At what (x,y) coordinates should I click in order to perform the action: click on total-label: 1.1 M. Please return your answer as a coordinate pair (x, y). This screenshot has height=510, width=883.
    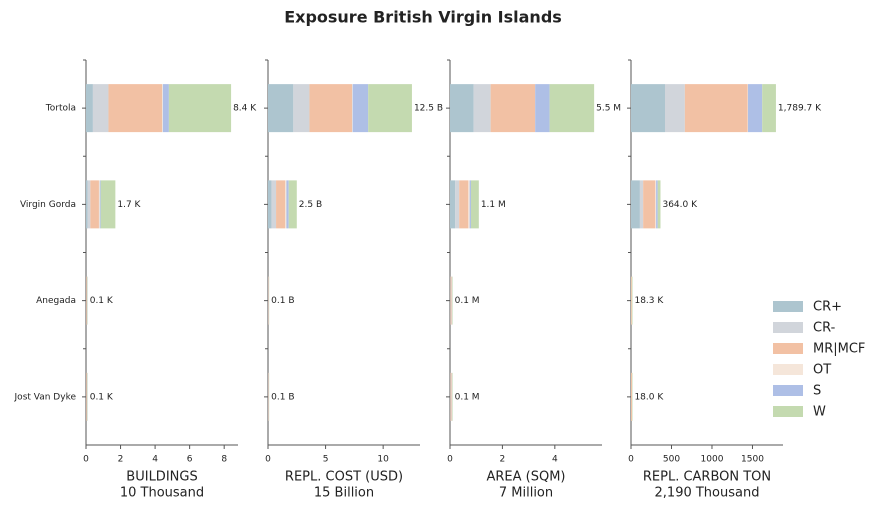
    Looking at the image, I should click on (493, 205).